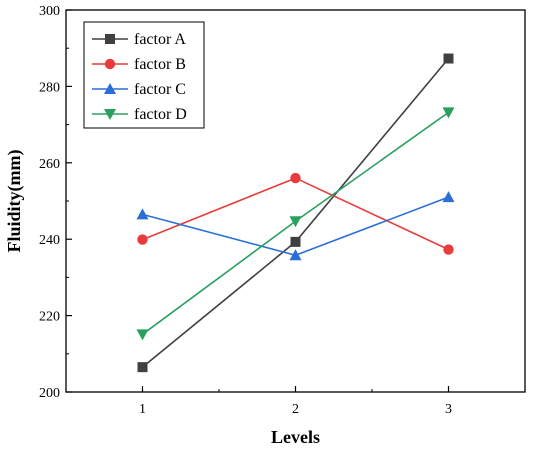  I want to click on x-tick-label: 2, so click(295, 409).